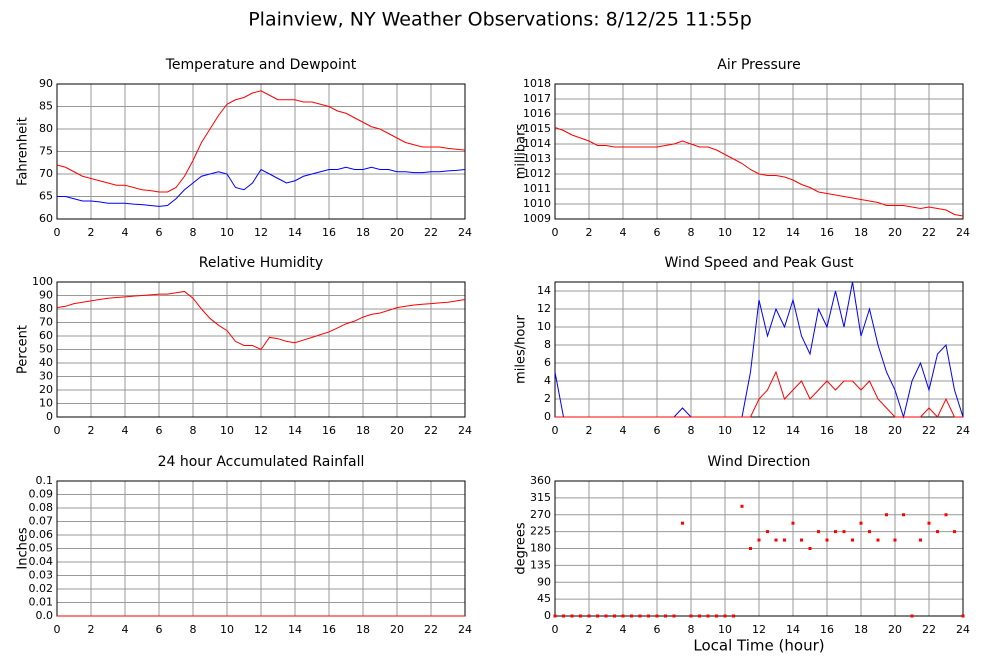 Image resolution: width=1000 pixels, height=660 pixels. I want to click on y-tick-label: 4, so click(547, 380).